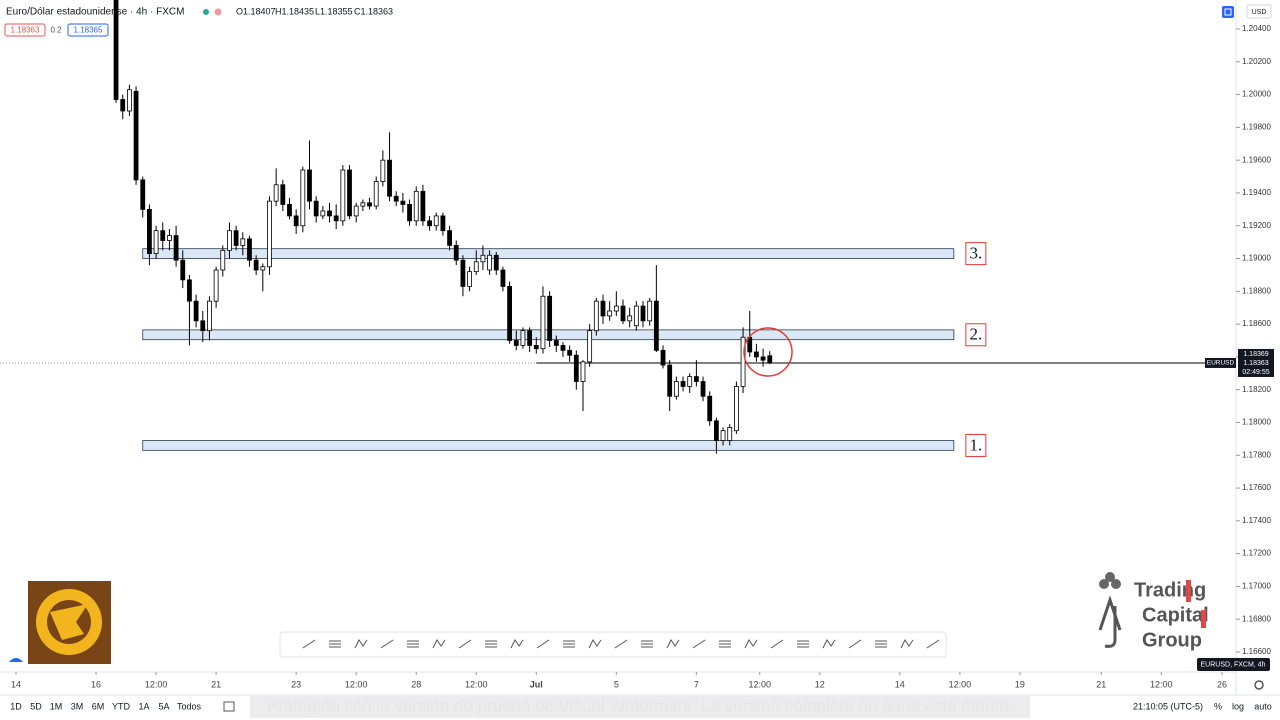 Image resolution: width=1280 pixels, height=720 pixels. What do you see at coordinates (1233, 664) in the screenshot?
I see `series-tag: EURUSD, FXCM, 4h` at bounding box center [1233, 664].